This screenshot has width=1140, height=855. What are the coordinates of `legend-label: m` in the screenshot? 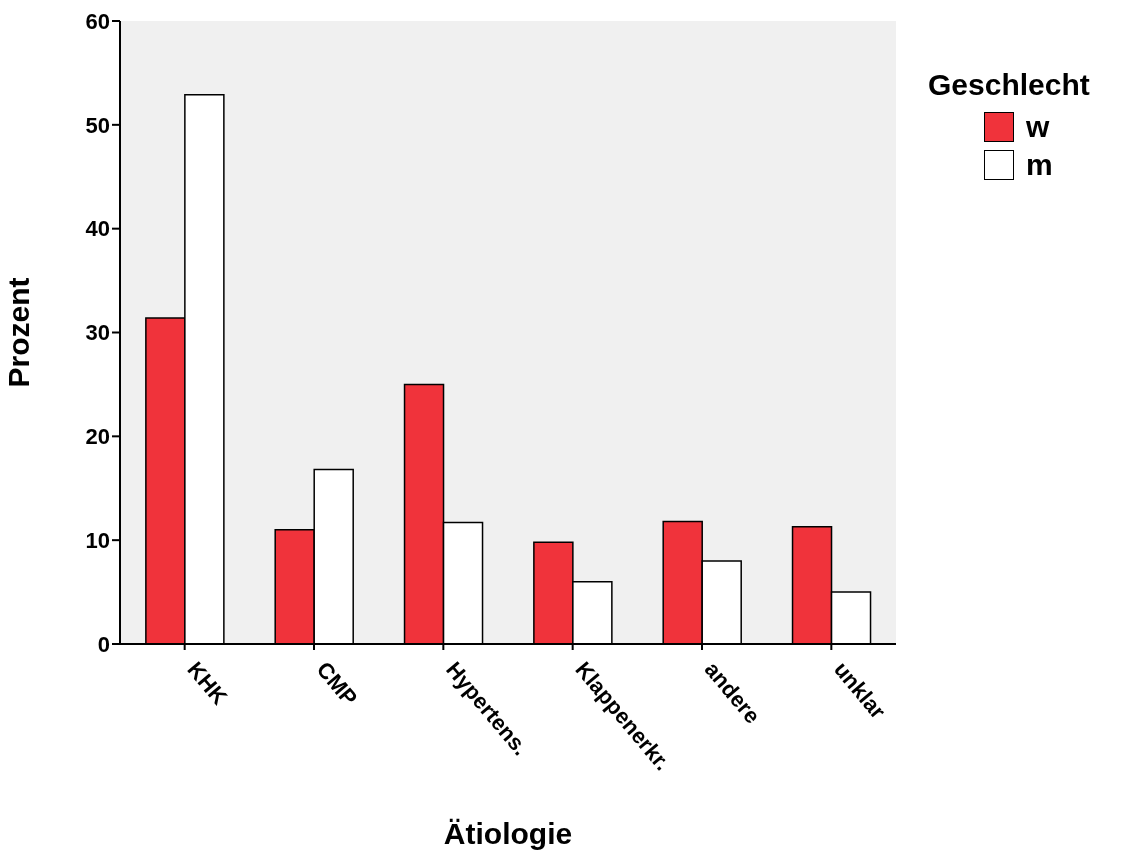 It's located at (1039, 165).